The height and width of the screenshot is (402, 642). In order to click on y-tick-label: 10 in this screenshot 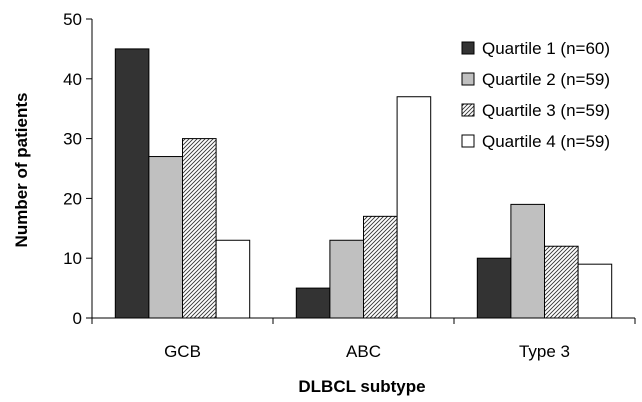, I will do `click(72, 258)`.